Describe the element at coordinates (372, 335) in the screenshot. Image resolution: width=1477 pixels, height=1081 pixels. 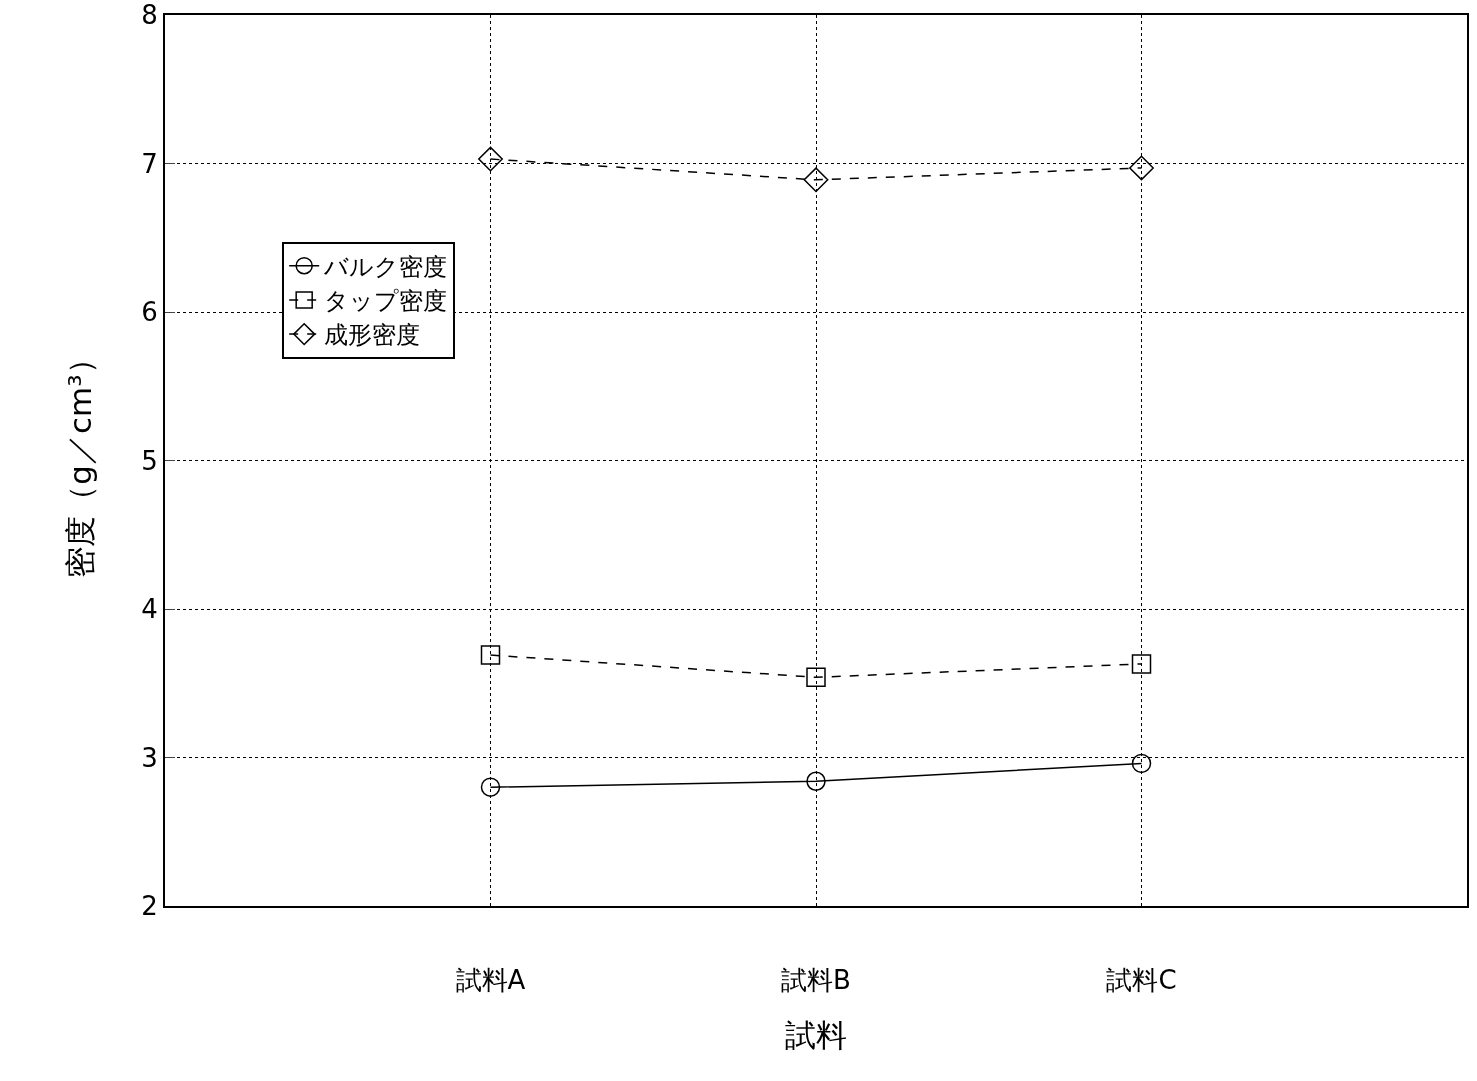
I see `legend-label: 成形密度` at that location.